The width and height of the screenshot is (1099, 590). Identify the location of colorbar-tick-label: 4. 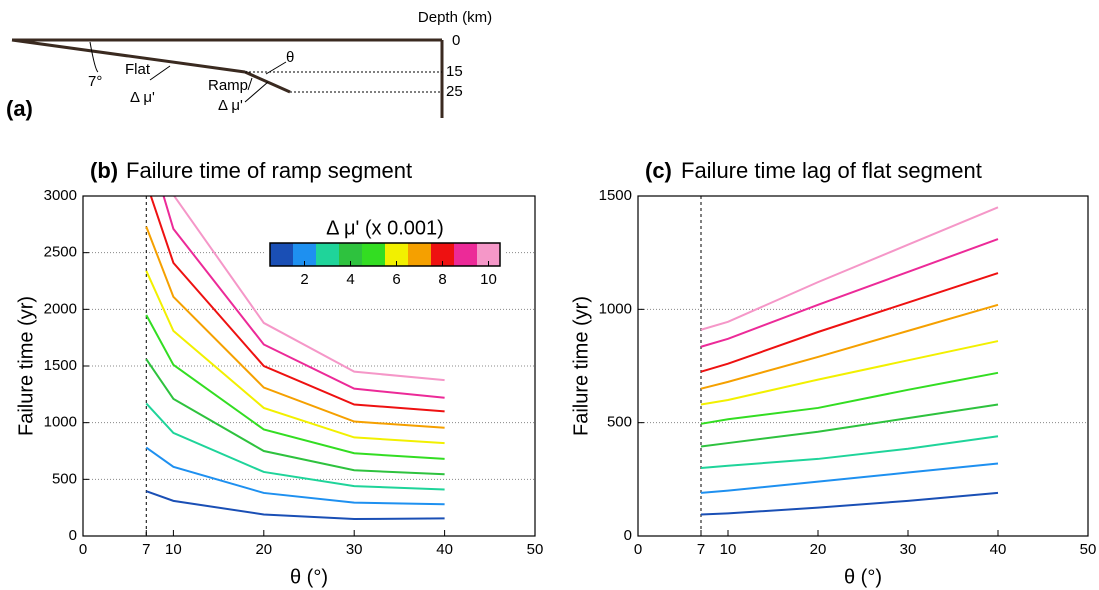
(350, 279).